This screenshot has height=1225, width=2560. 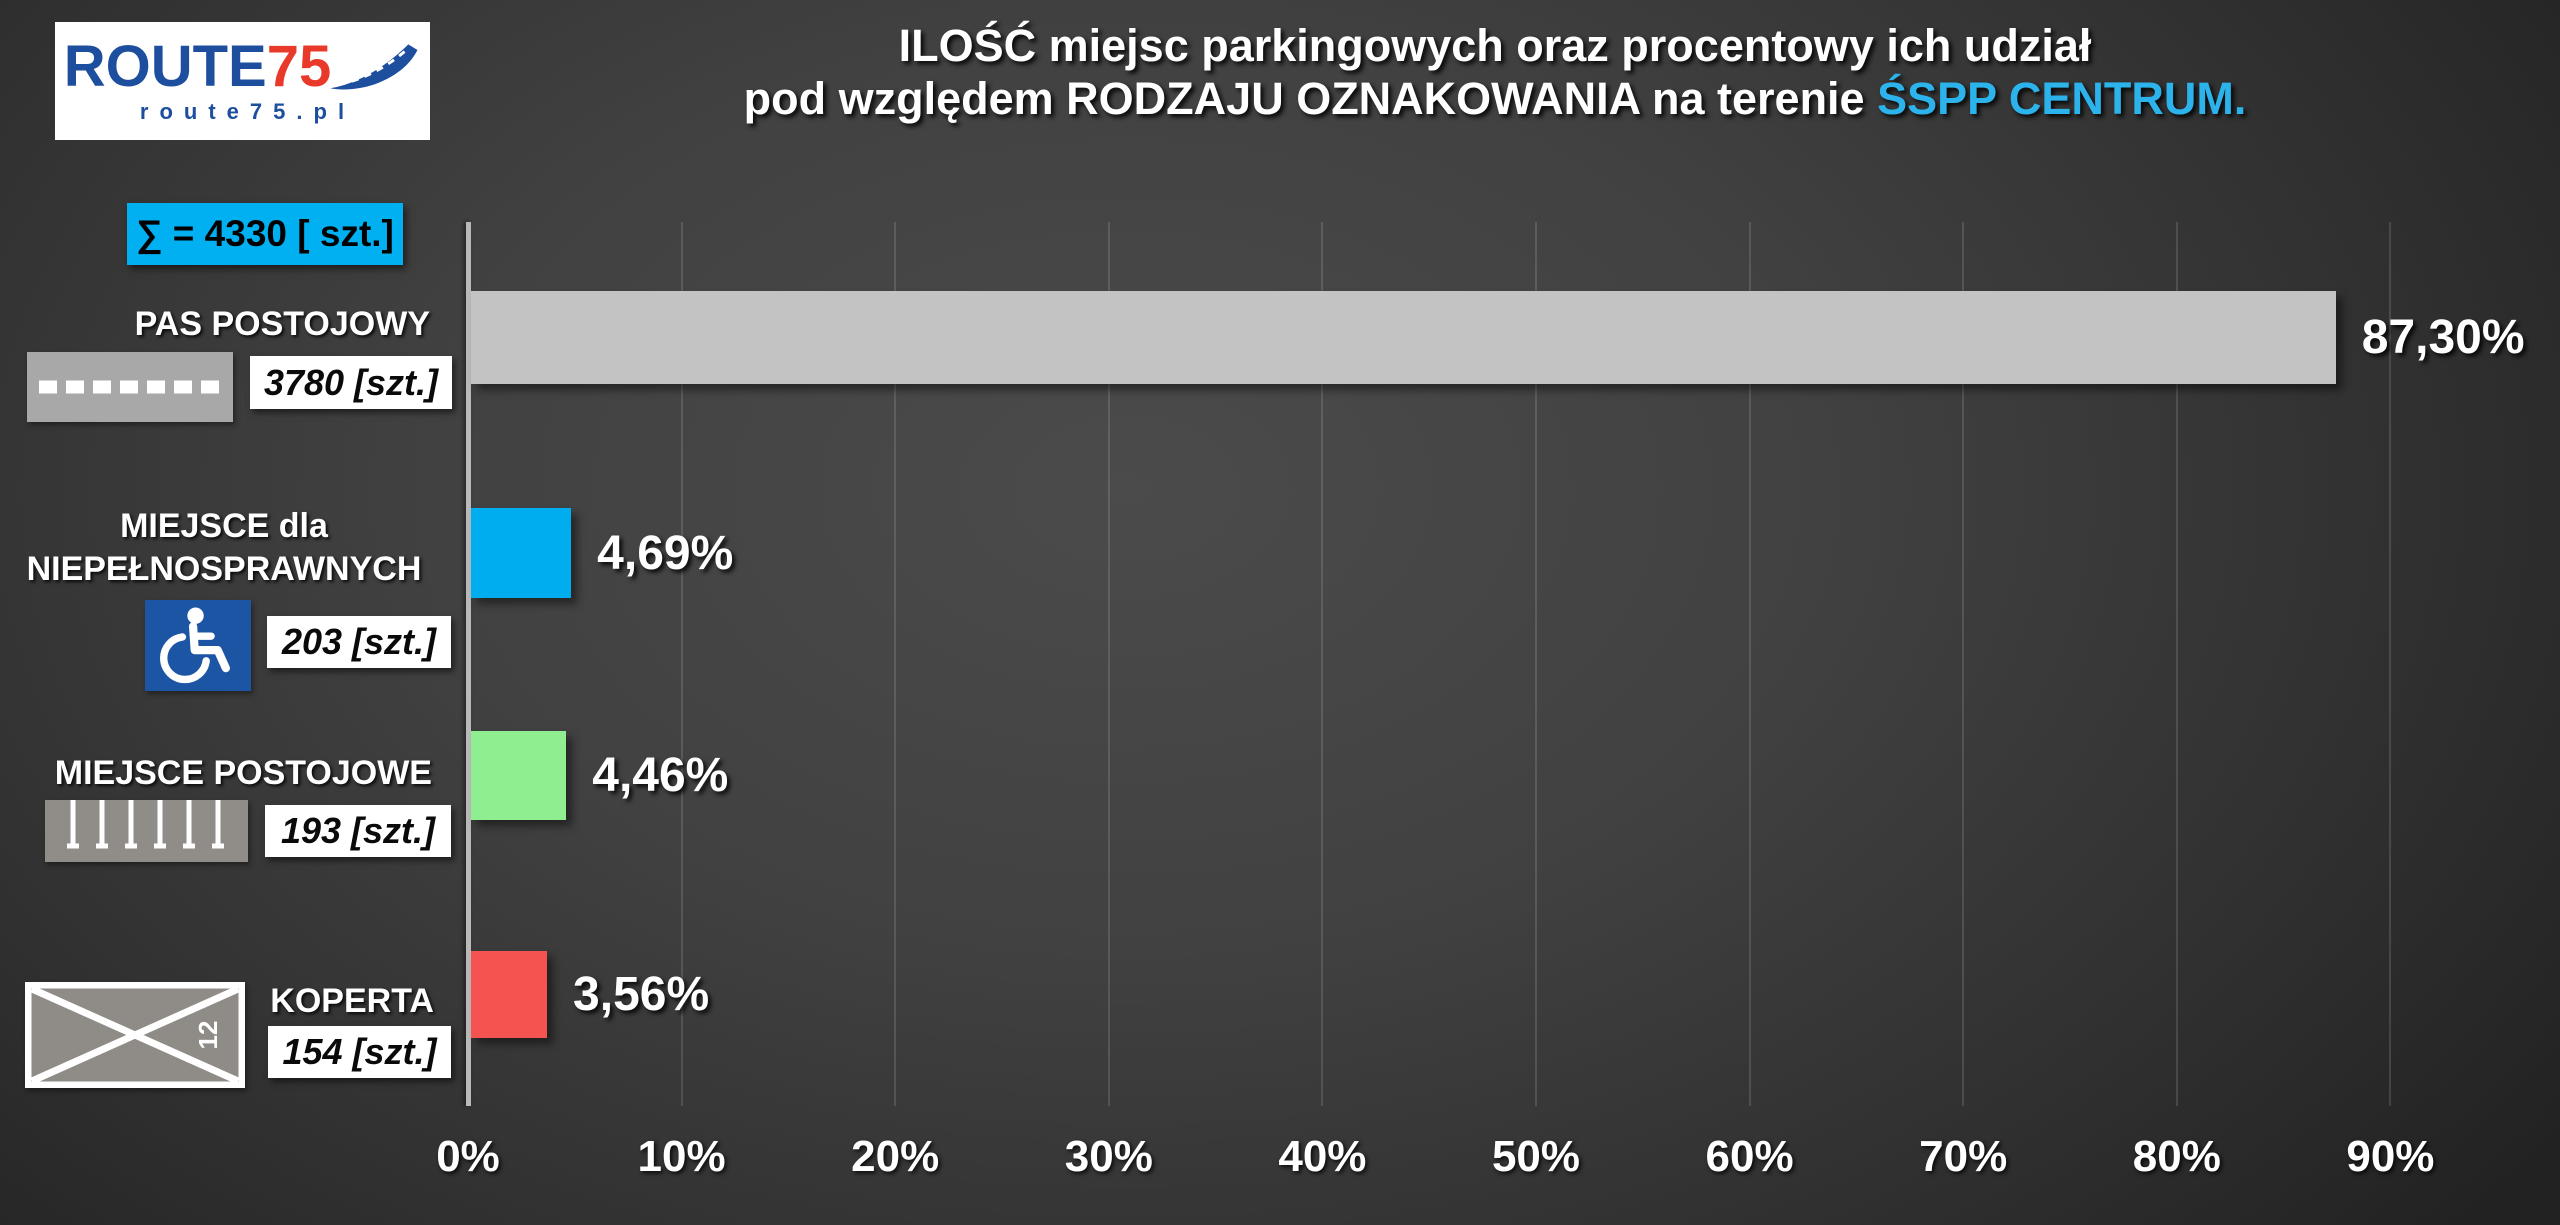 I want to click on dashed-line, so click(x=131, y=387).